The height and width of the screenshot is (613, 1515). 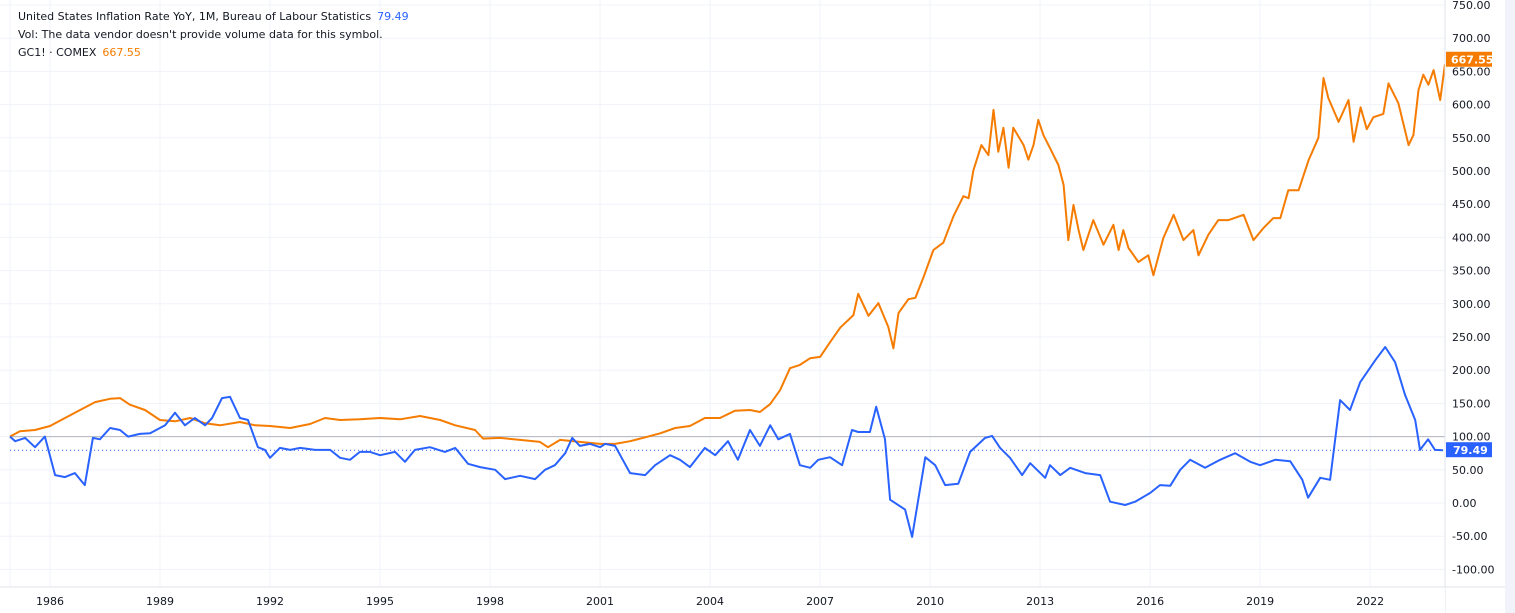 I want to click on svg-text: 700.00, so click(x=1471, y=38).